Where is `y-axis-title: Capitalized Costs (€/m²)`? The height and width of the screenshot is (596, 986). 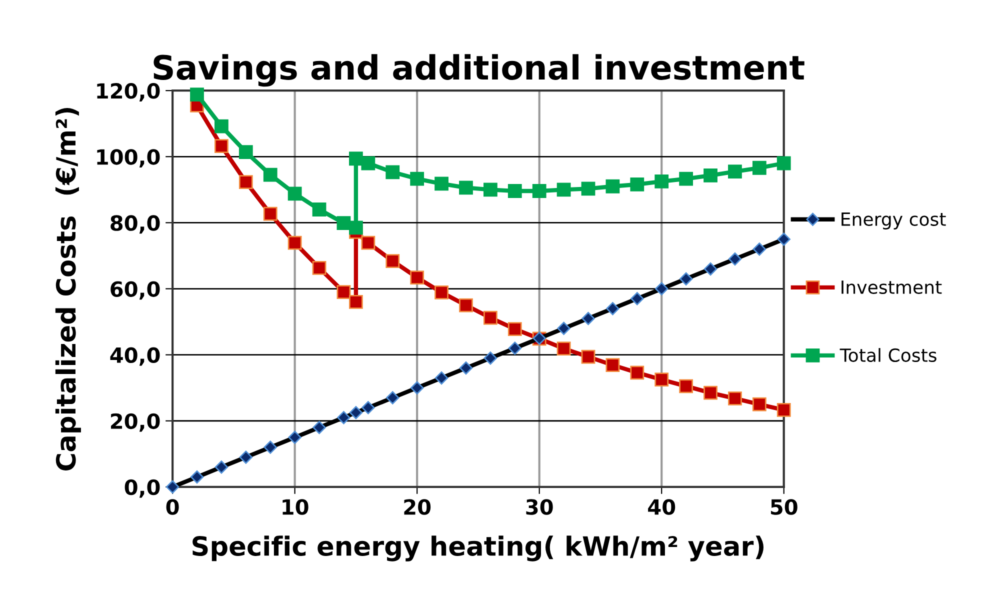 y-axis-title: Capitalized Costs (€/m²) is located at coordinates (68, 289).